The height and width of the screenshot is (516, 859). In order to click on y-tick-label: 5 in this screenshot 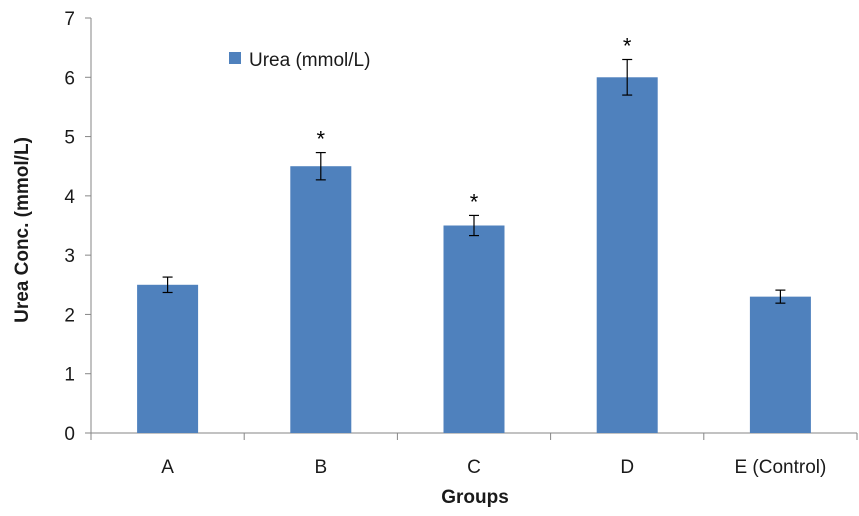, I will do `click(69, 138)`.